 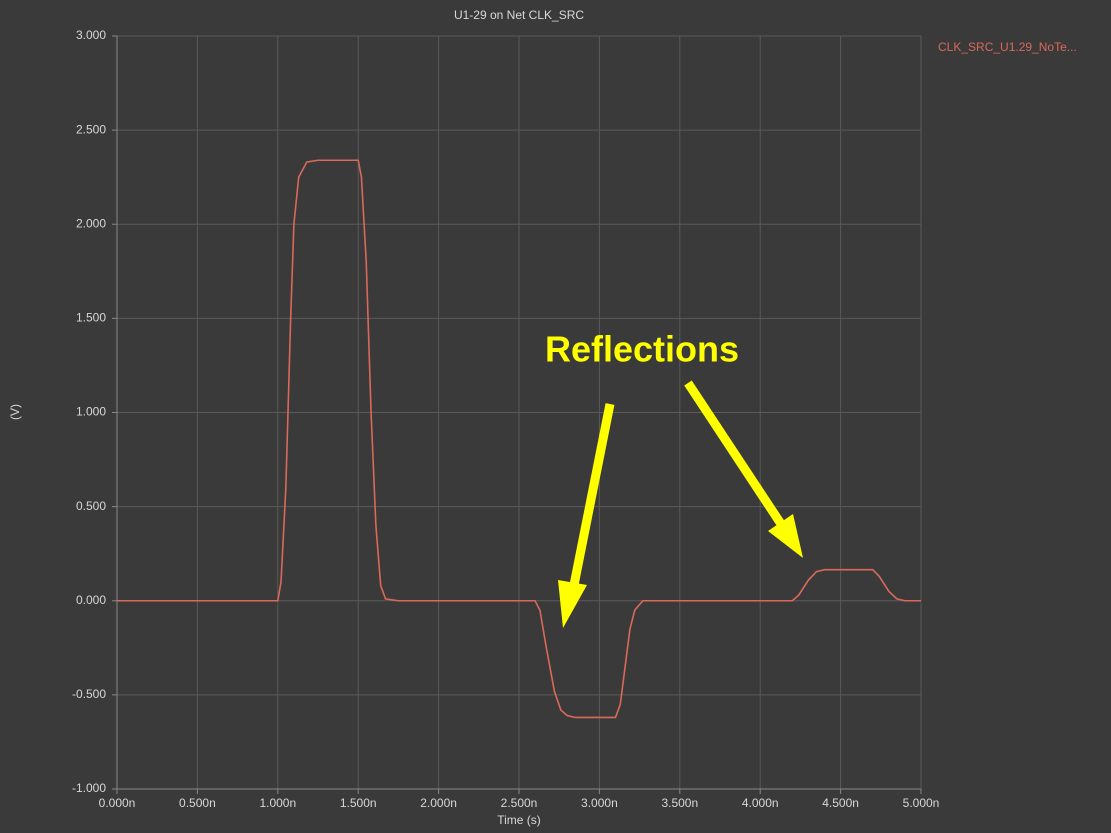 What do you see at coordinates (277, 803) in the screenshot?
I see `x-tick-label: 1.000n` at bounding box center [277, 803].